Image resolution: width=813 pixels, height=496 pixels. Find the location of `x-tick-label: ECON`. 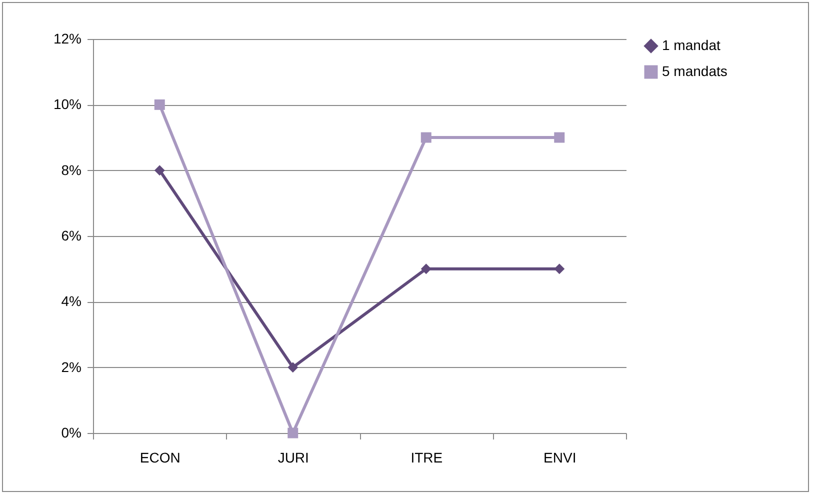

x-tick-label: ECON is located at coordinates (160, 458).